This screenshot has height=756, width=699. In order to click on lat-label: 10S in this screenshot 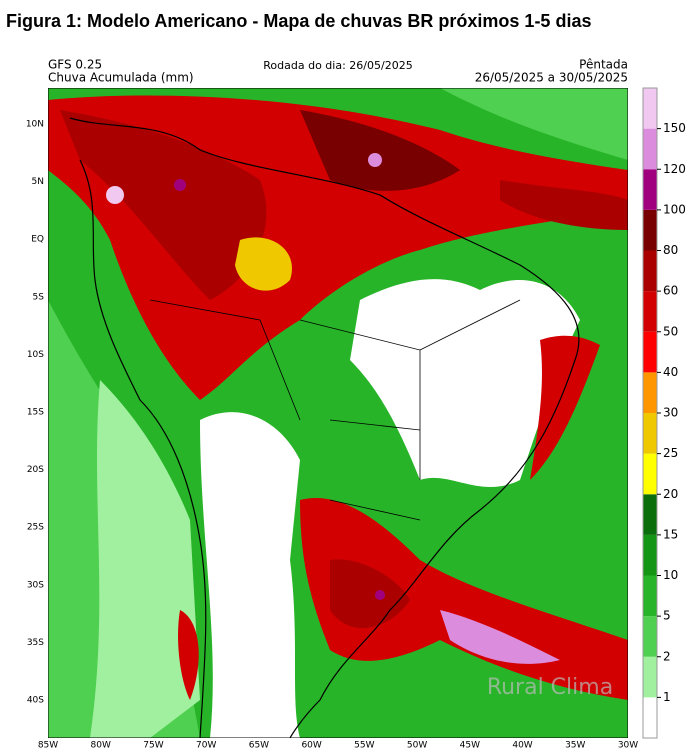, I will do `click(35, 355)`.